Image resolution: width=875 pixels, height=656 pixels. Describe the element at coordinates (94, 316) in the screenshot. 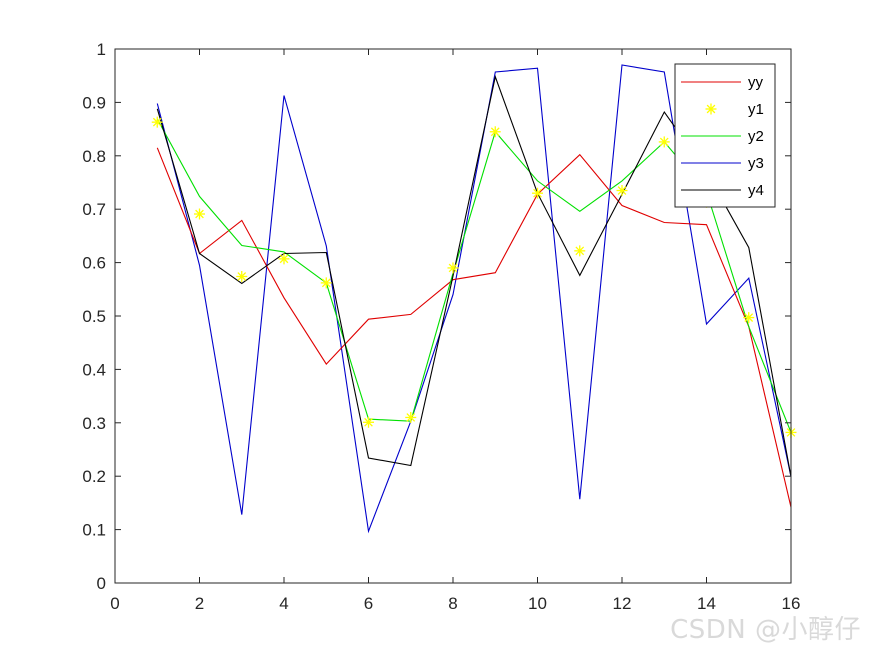

I see `y-tick-label: 0.5` at that location.